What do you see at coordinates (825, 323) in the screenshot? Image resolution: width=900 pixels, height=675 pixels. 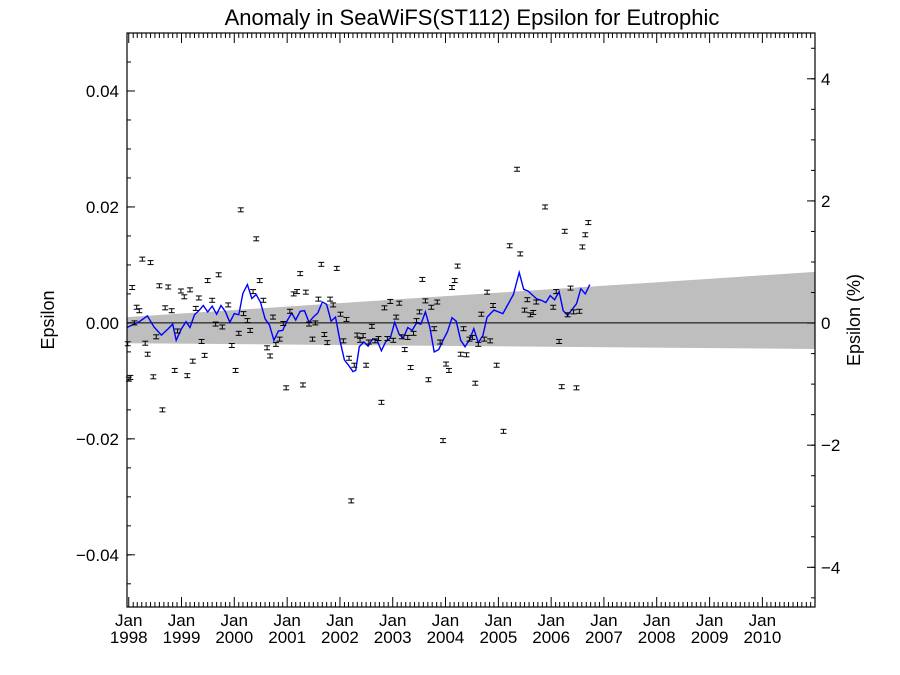 I see `y2-tick-label: 0` at bounding box center [825, 323].